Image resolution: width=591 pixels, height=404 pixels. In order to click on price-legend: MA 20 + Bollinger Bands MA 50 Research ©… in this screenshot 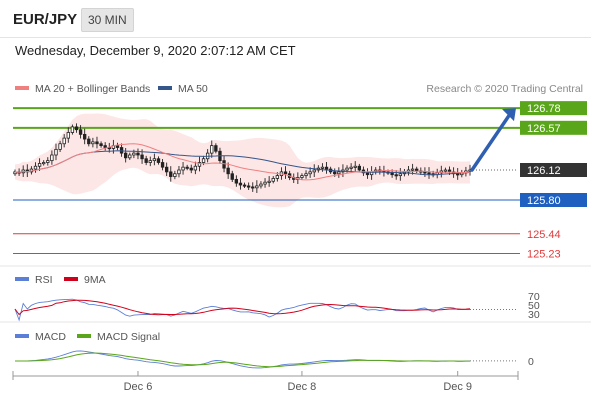, I will do `click(299, 89)`.